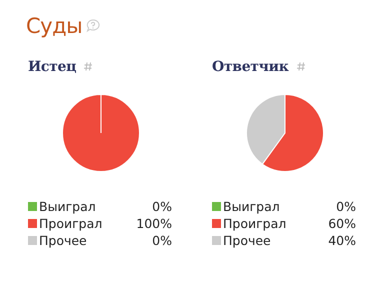 The image size is (383, 288). Describe the element at coordinates (250, 67) in the screenshot. I see `chart-title: Ответчик` at that location.